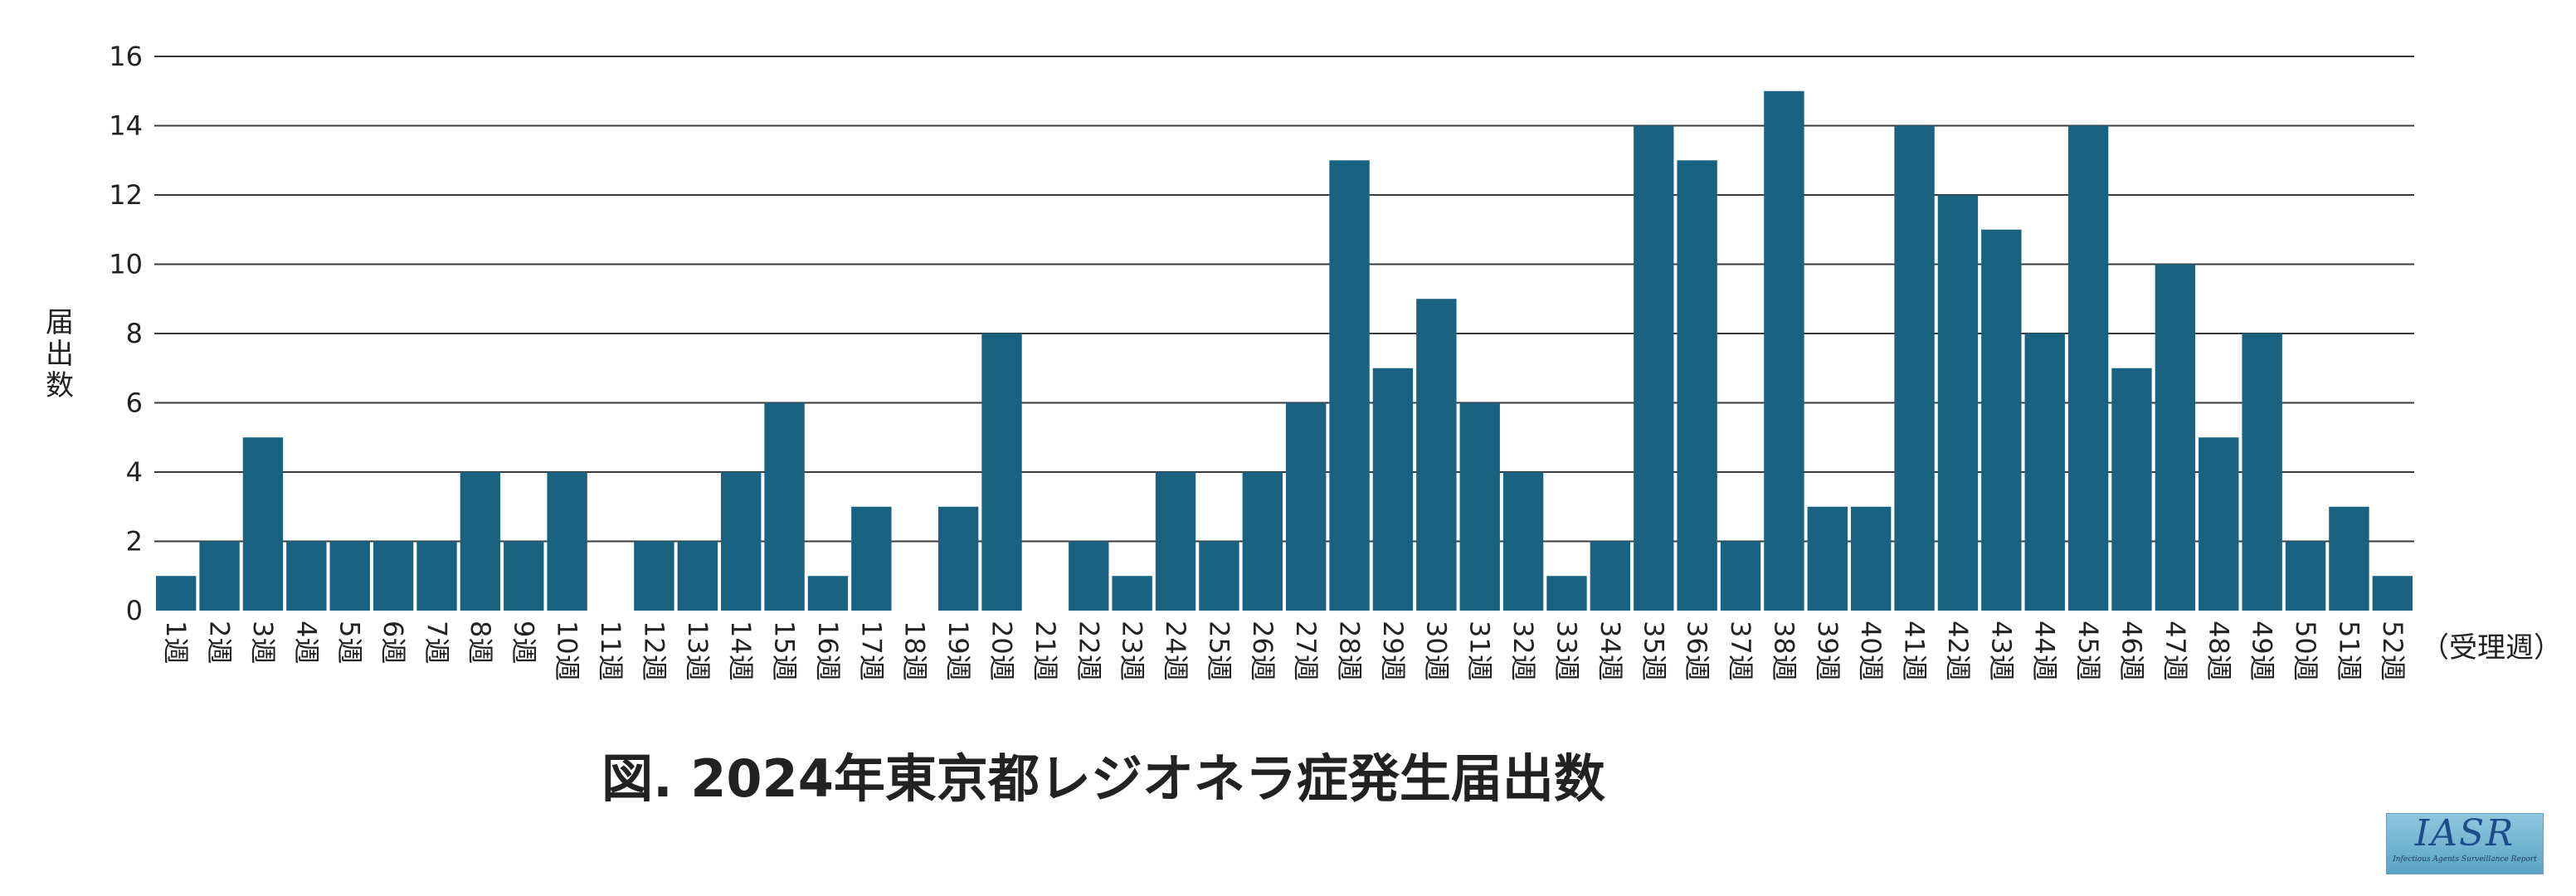 The width and height of the screenshot is (2576, 896). What do you see at coordinates (220, 642) in the screenshot?
I see `x-tick-label: 2週` at bounding box center [220, 642].